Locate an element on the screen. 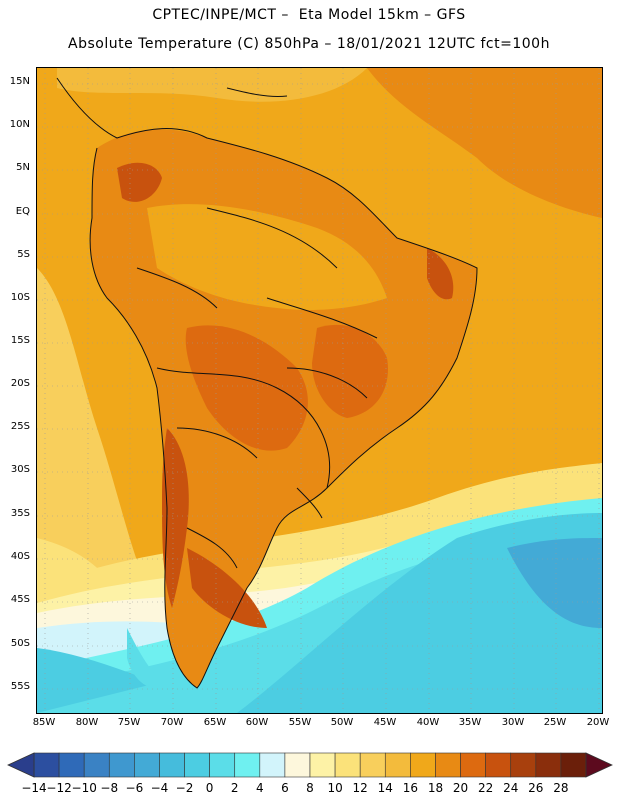  lat-label: 50S is located at coordinates (20, 643).